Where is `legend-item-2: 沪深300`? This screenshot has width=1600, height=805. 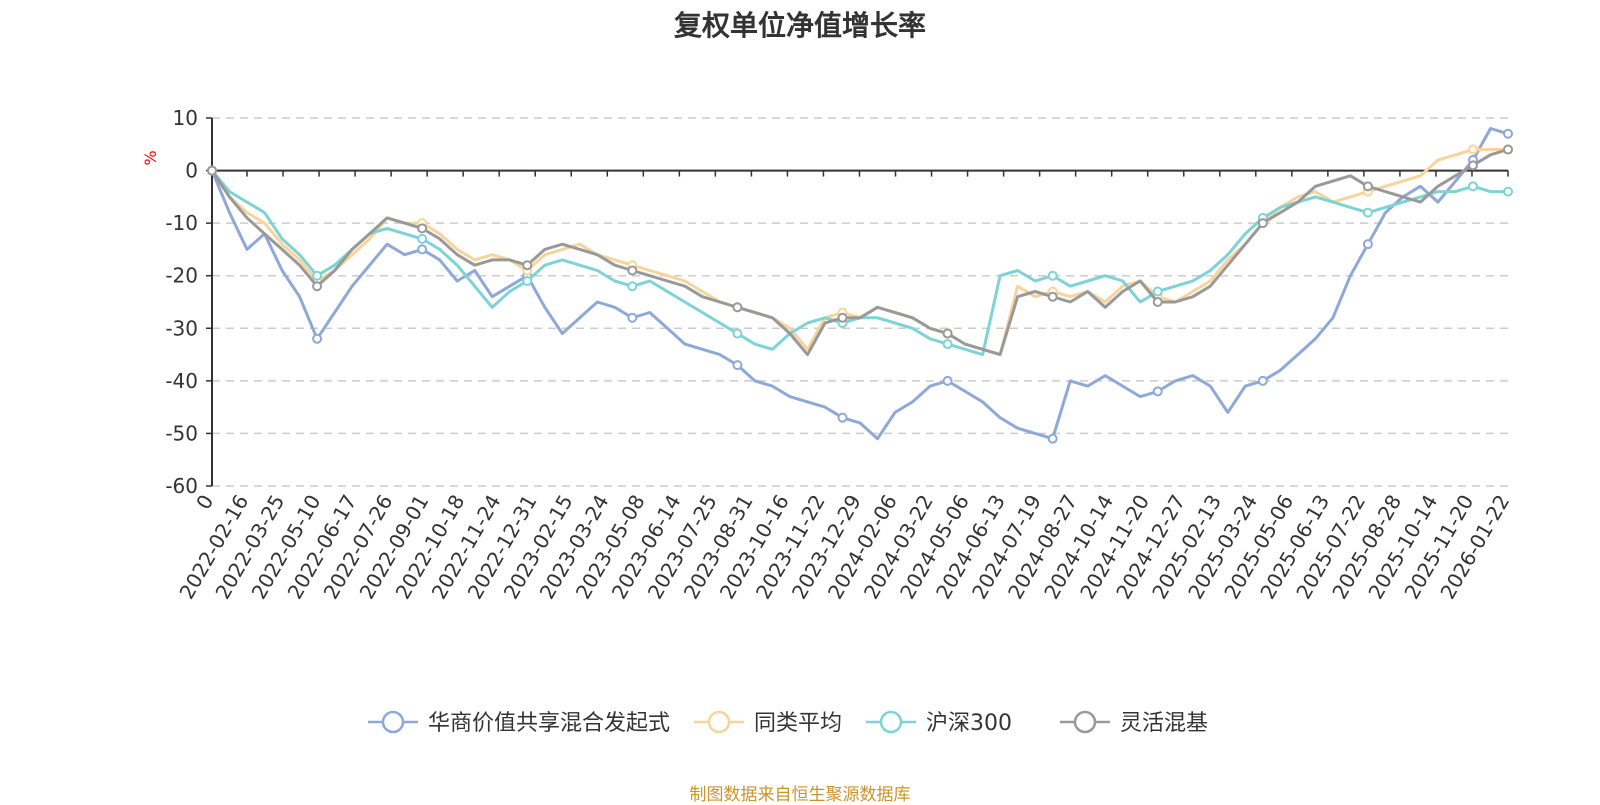 legend-item-2: 沪深300 is located at coordinates (939, 723).